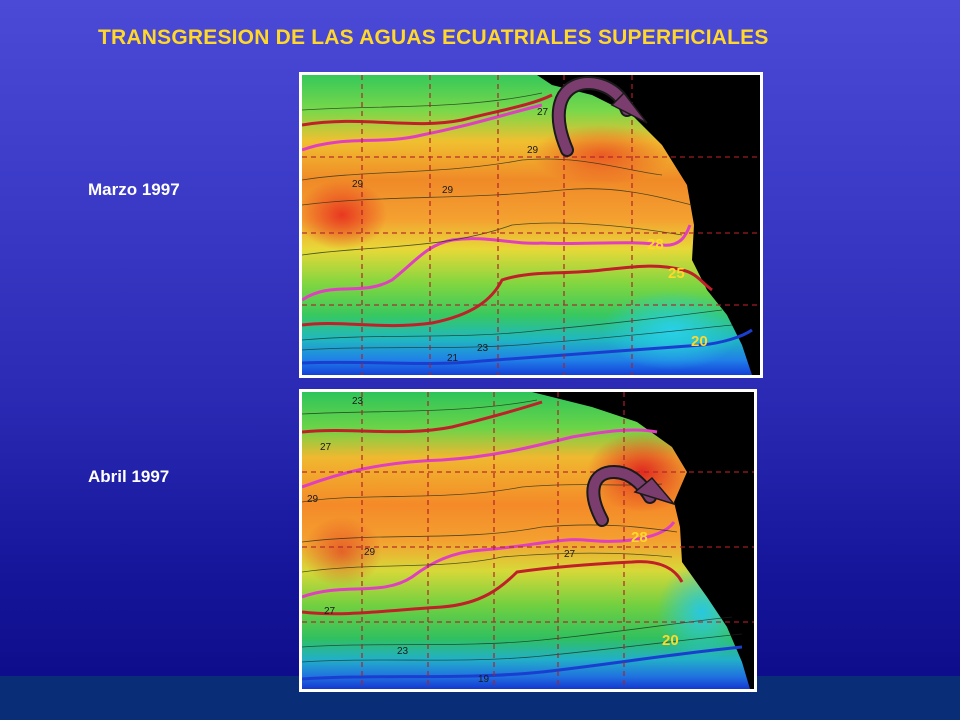 This screenshot has height=720, width=960. Describe the element at coordinates (129, 476) in the screenshot. I see `map-label-april: Abril 1997` at that location.